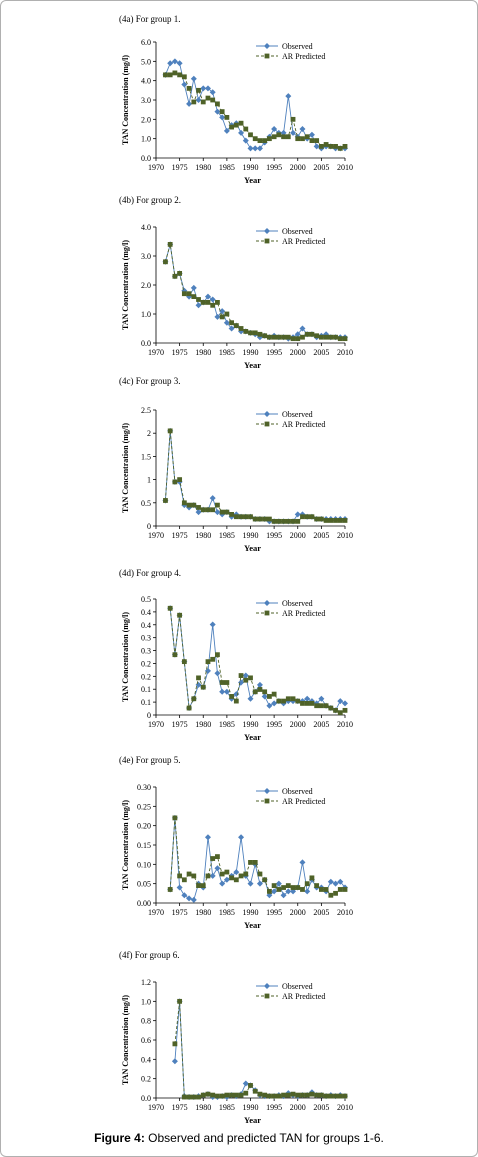 The height and width of the screenshot is (1157, 478). Describe the element at coordinates (149, 715) in the screenshot. I see `y-tick-label: 0` at that location.